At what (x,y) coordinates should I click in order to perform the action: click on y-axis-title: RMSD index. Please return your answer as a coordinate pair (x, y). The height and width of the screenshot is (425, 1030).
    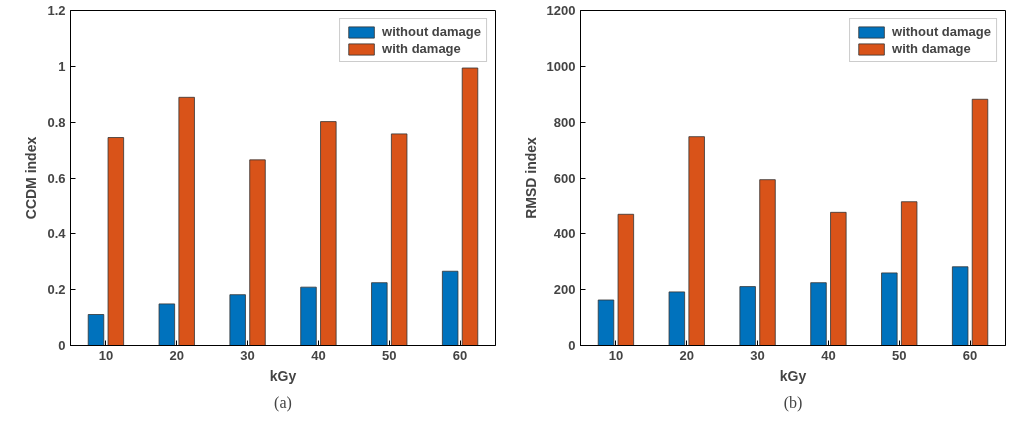
    Looking at the image, I should click on (530, 177).